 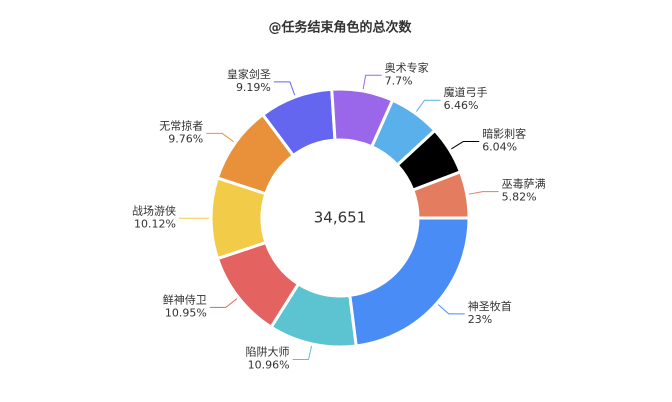 What do you see at coordinates (155, 223) in the screenshot?
I see `value-label: 10.12%` at bounding box center [155, 223].